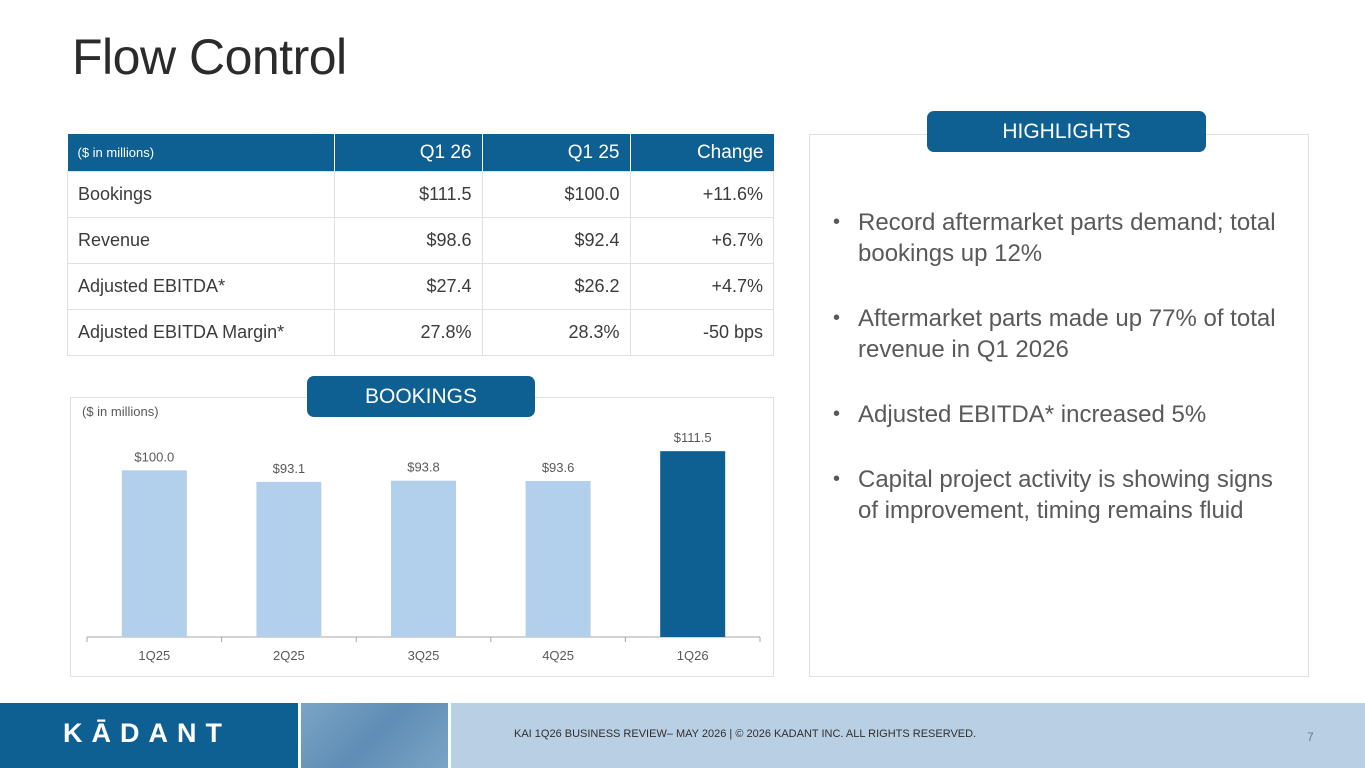 The image size is (1365, 768). I want to click on chart-unit-label: ($ in millions), so click(120, 411).